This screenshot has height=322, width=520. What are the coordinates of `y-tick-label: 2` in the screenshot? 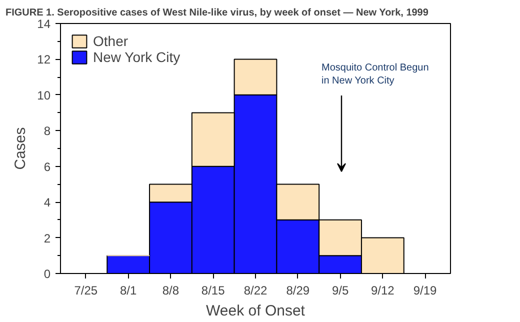 It's located at (47, 238).